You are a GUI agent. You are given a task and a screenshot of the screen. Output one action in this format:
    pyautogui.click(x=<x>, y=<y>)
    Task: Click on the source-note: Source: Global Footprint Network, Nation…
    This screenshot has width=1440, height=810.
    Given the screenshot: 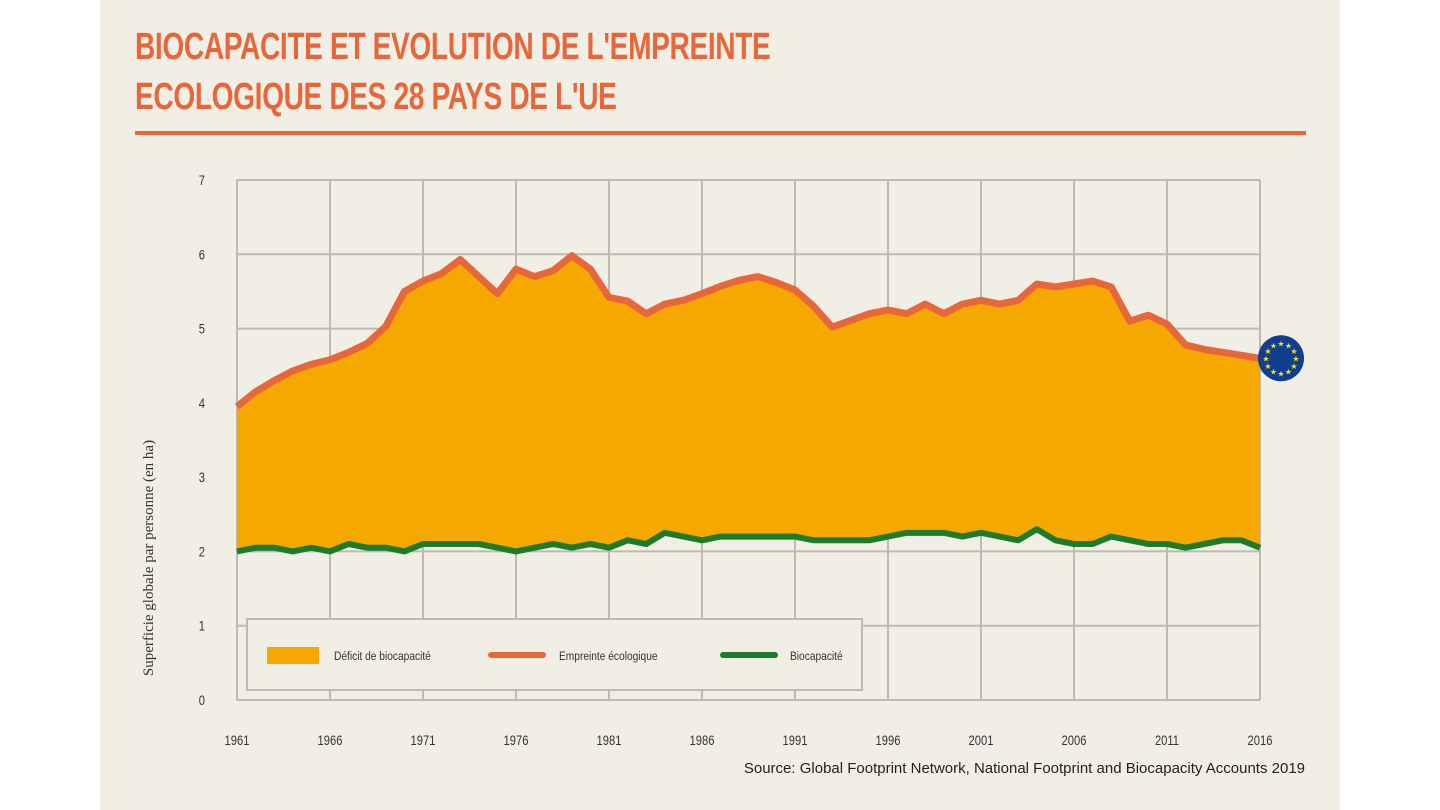 What is the action you would take?
    pyautogui.click(x=1024, y=768)
    